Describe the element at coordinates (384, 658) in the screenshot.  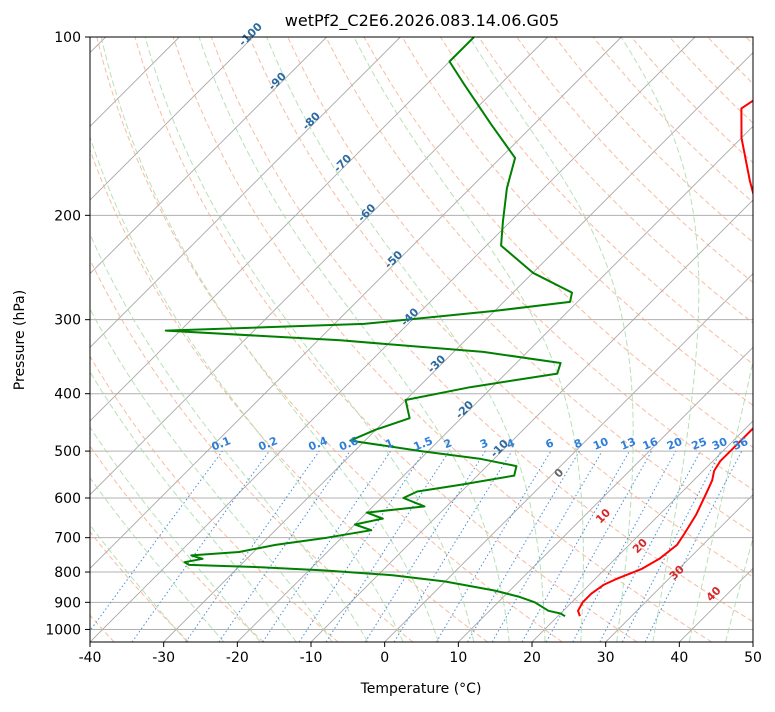
I see `x-tick-label: 0` at that location.